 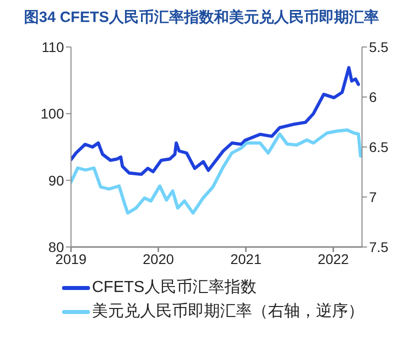 I want to click on chart-title: 图34 CFETS人民币汇率指数和美元兑人民币即期汇率, so click(x=202, y=17).